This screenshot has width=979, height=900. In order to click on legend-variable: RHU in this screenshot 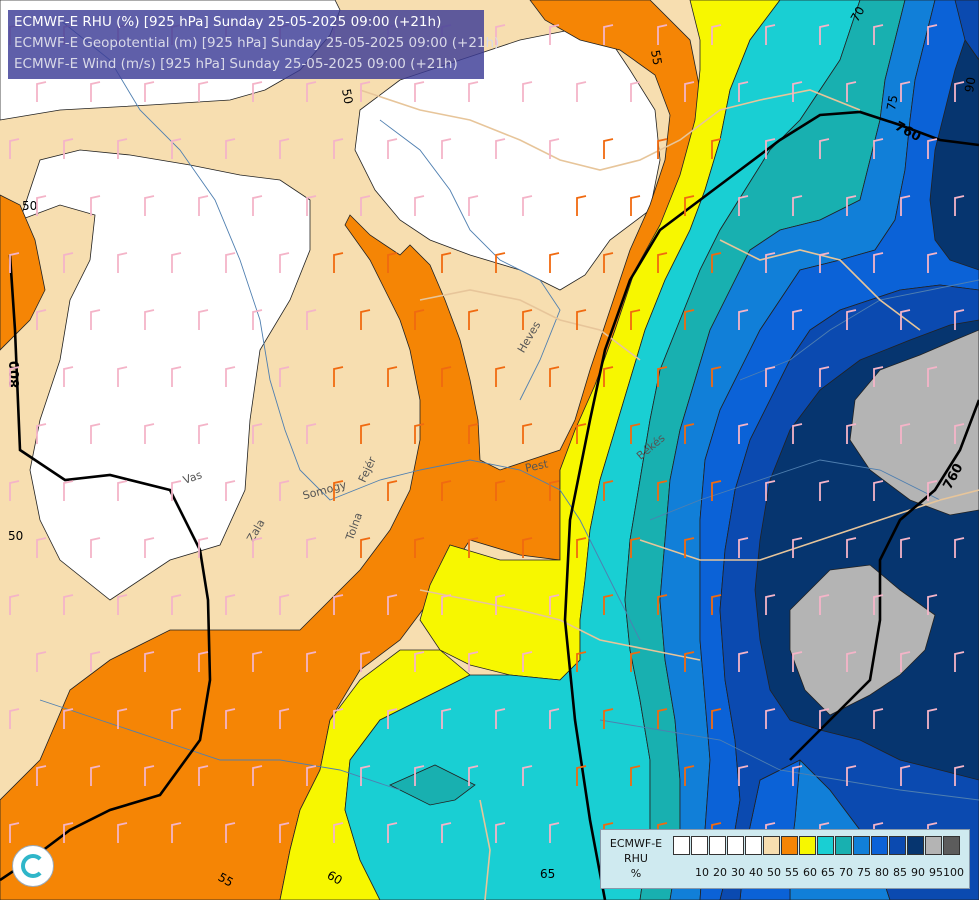, I will do `click(636, 858)`.